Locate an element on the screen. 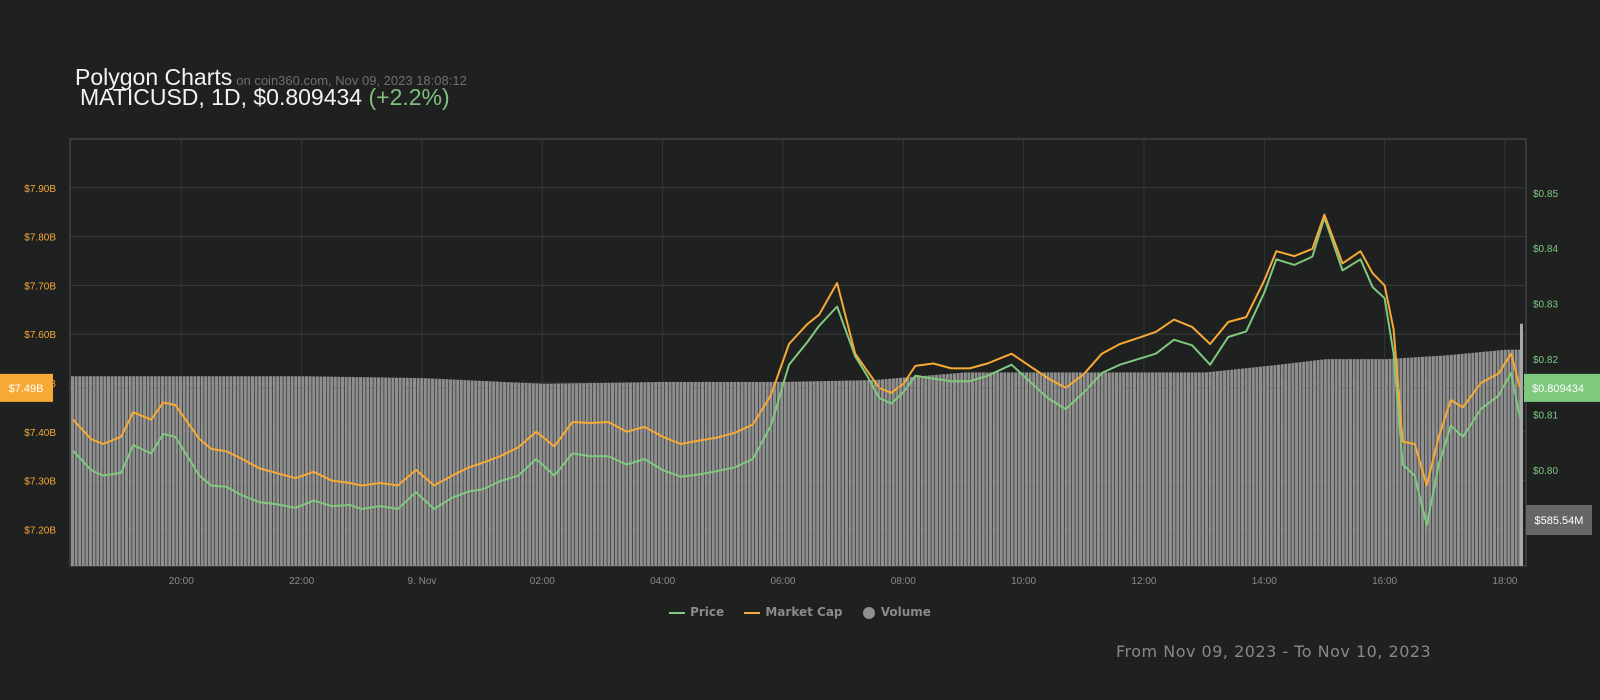  legend-item-price: Price is located at coordinates (696, 612).